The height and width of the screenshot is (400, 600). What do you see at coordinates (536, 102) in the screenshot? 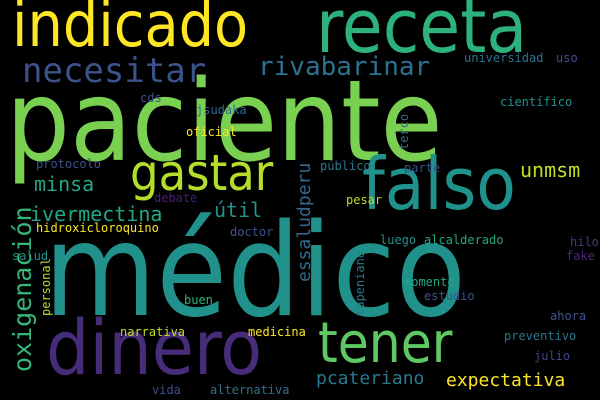
I see `word-científico: científico` at bounding box center [536, 102].